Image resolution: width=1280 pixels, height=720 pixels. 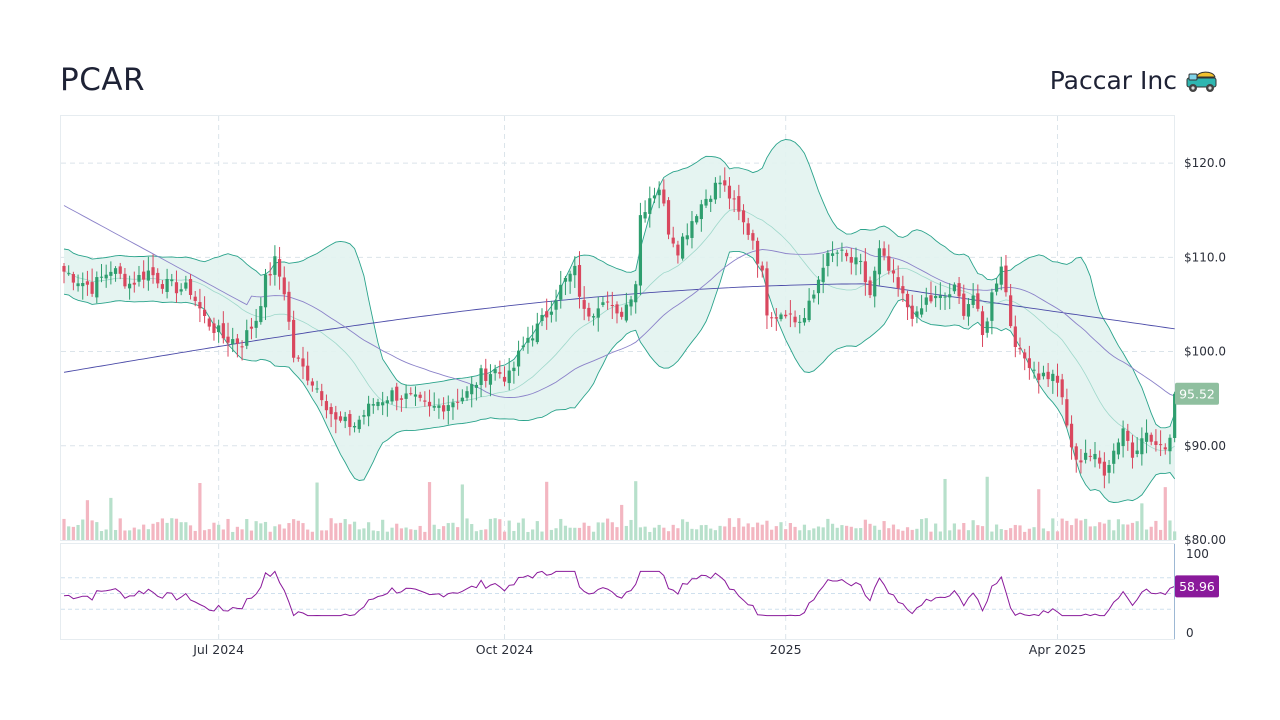 I want to click on company-name: Paccar Inc, so click(x=1113, y=80).